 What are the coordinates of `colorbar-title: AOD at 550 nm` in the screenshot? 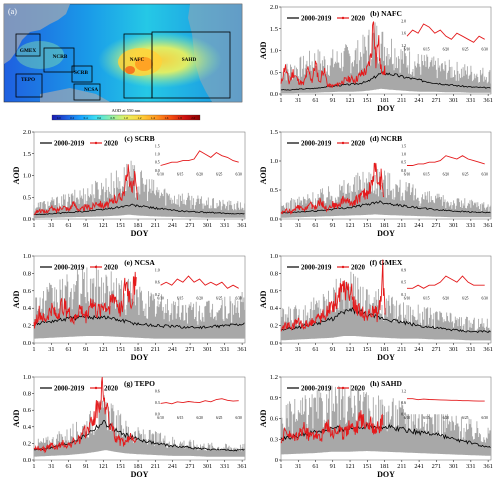 It's located at (126, 110).